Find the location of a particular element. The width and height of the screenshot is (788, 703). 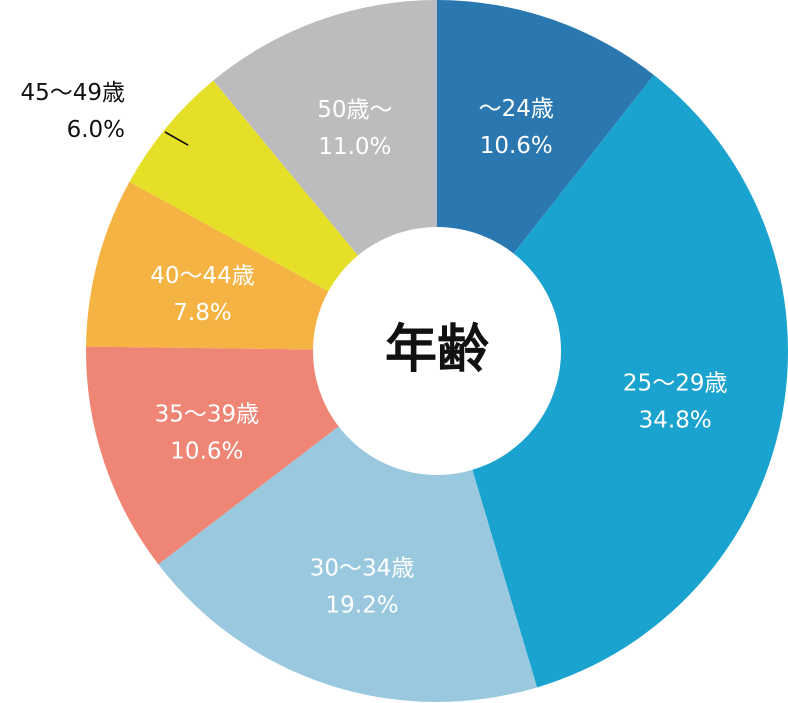

slice-category-label: 45～49歳 is located at coordinates (72, 93).